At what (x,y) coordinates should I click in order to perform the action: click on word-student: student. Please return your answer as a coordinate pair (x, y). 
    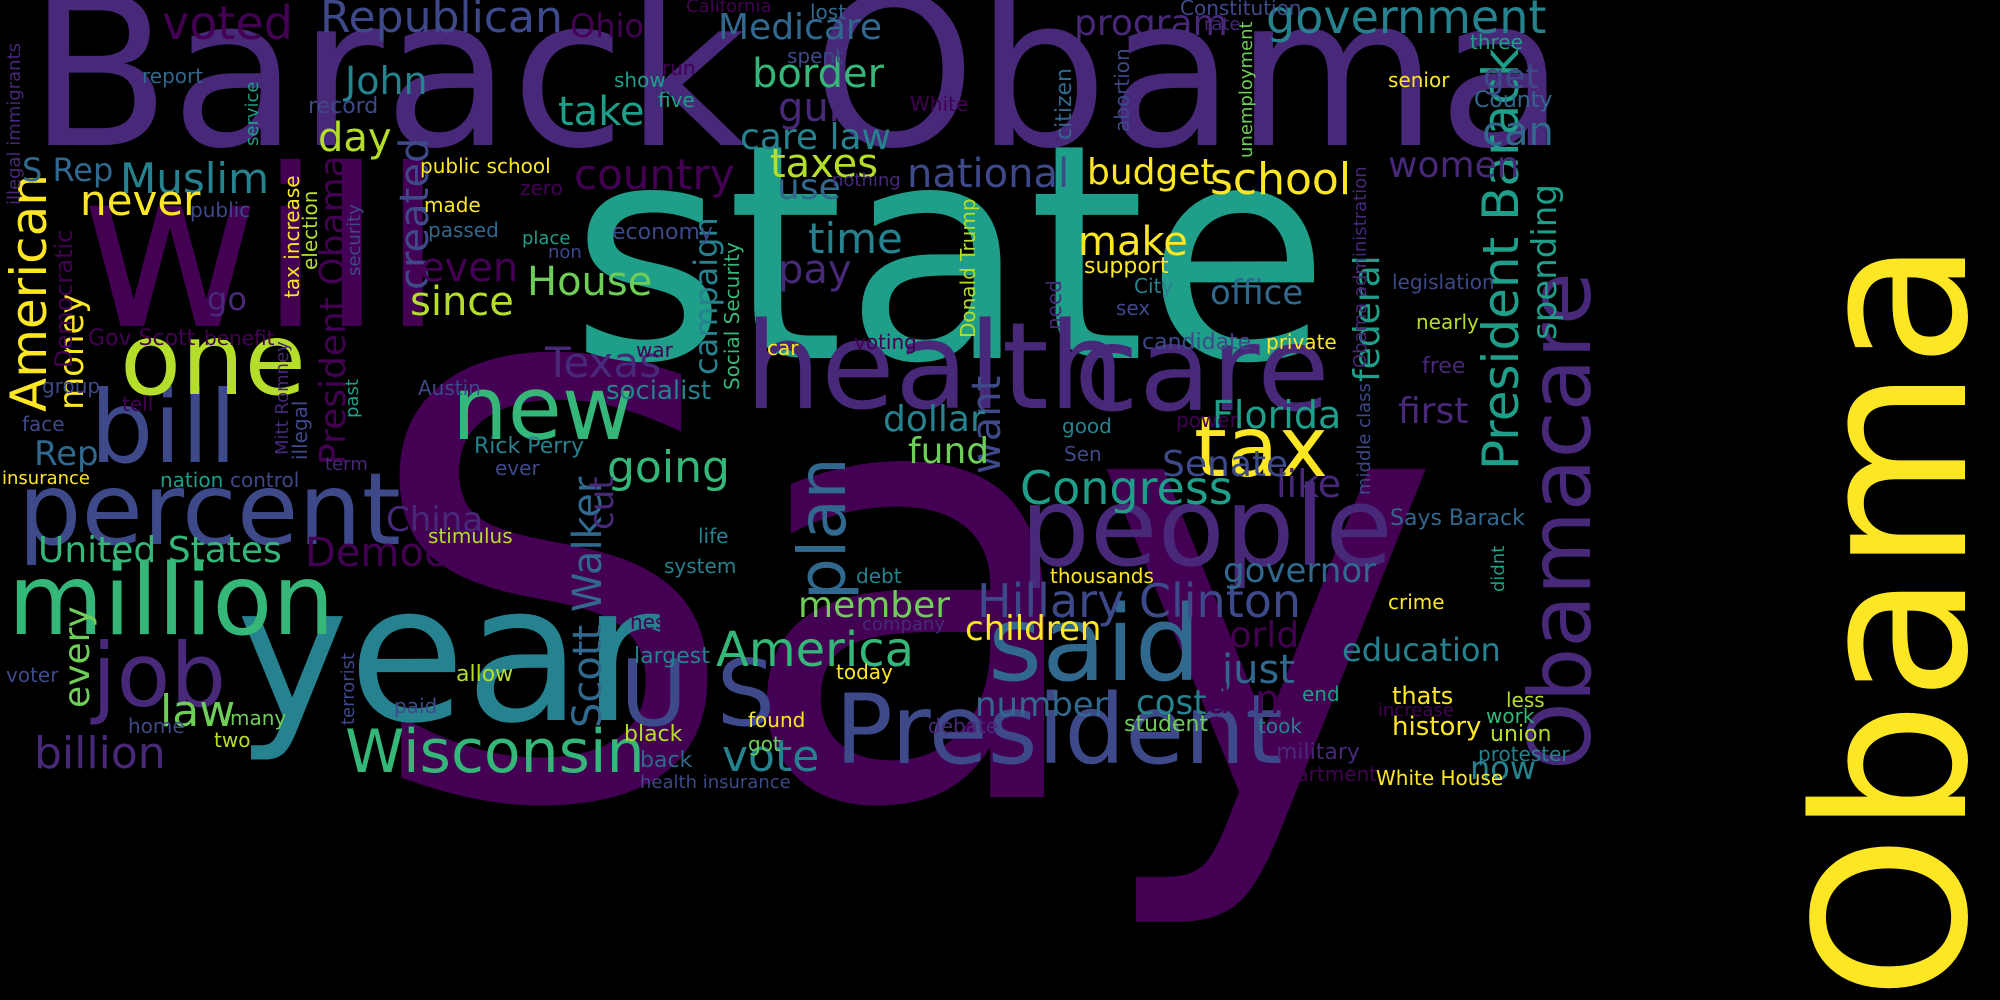
    Looking at the image, I should click on (1166, 724).